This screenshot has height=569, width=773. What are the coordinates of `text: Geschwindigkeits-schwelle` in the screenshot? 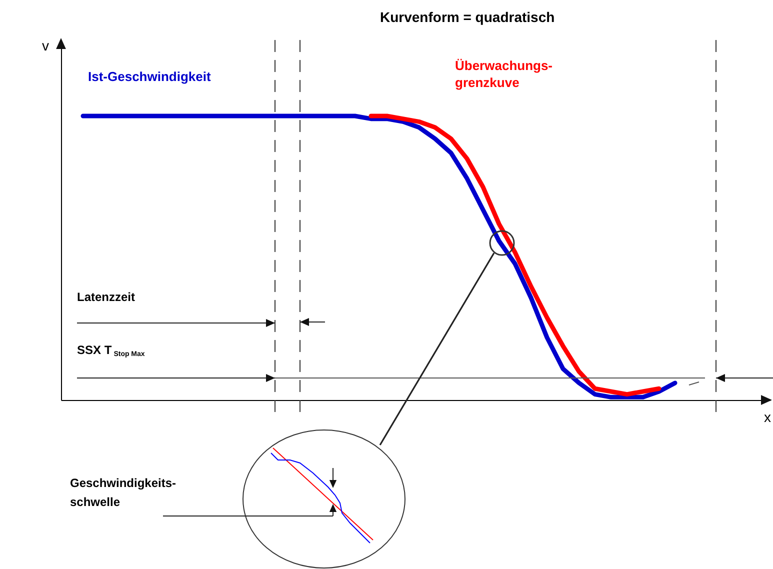 It's located at (123, 493).